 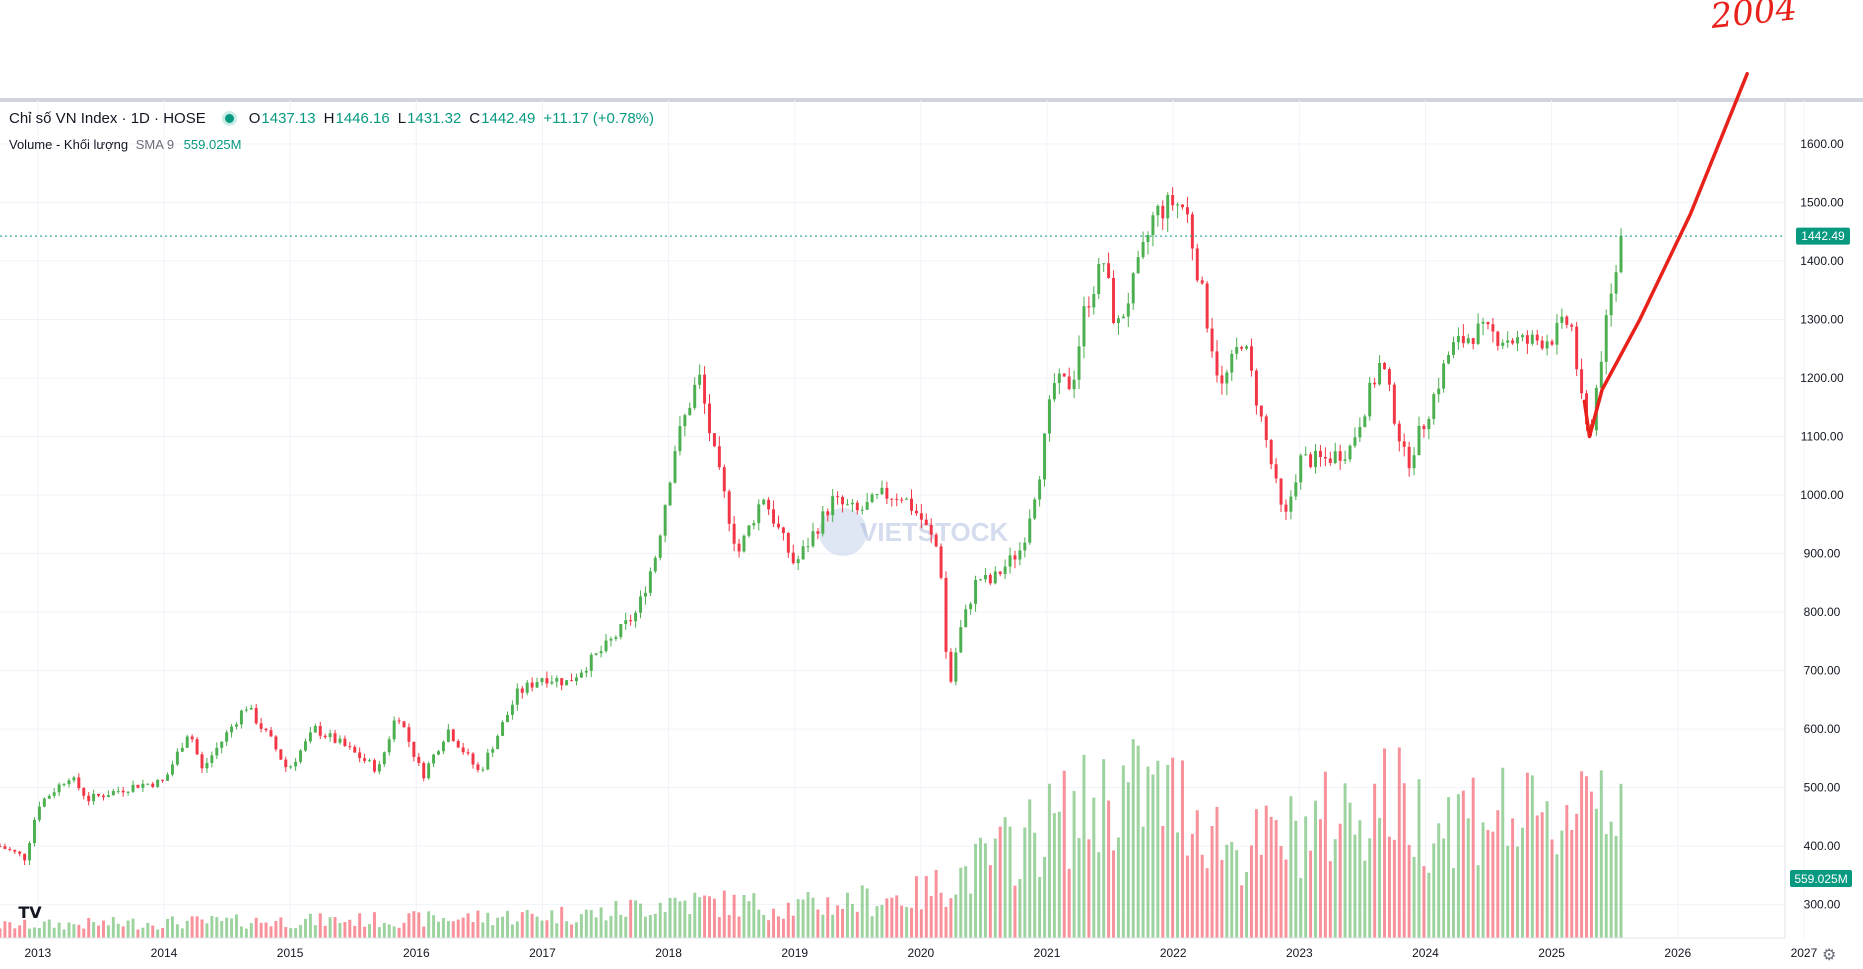 What do you see at coordinates (69, 144) in the screenshot?
I see `volume-indicator-name: Volume - Khối lượng` at bounding box center [69, 144].